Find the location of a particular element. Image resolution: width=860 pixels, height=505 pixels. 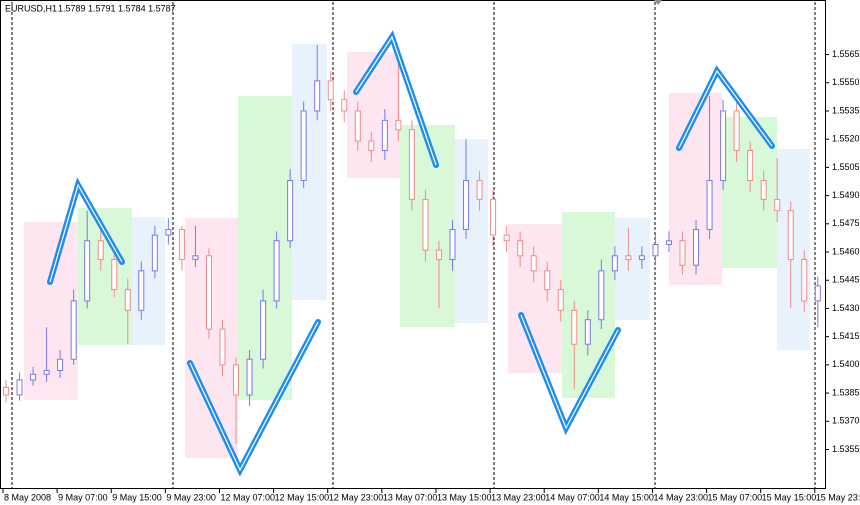

x-tick-label: 14 May 07:00 is located at coordinates (572, 497).